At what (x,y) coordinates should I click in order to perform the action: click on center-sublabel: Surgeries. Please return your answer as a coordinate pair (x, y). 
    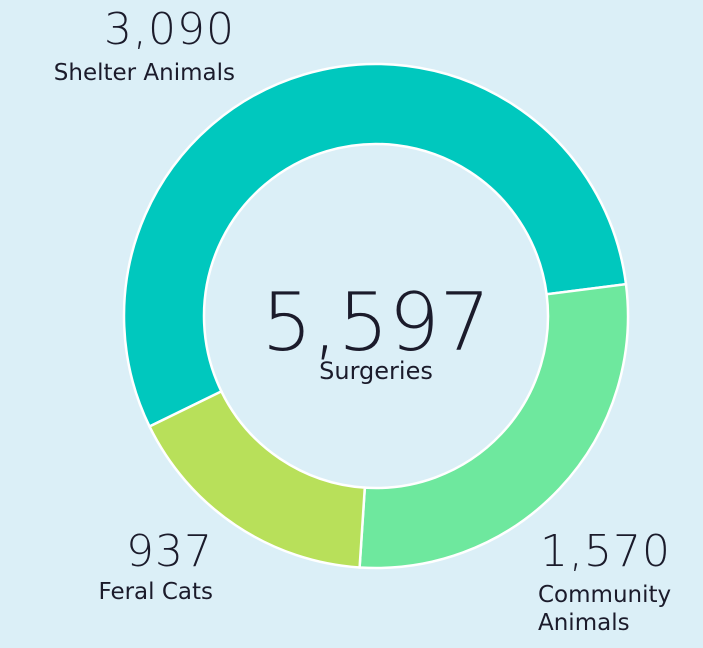
    Looking at the image, I should click on (376, 371).